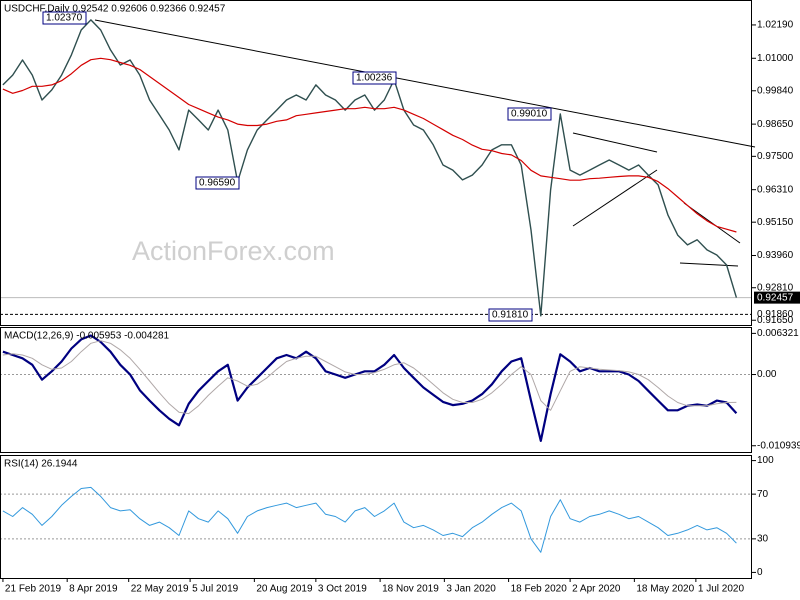  Describe the element at coordinates (775, 314) in the screenshot. I see `price-label: 0.91860` at that location.